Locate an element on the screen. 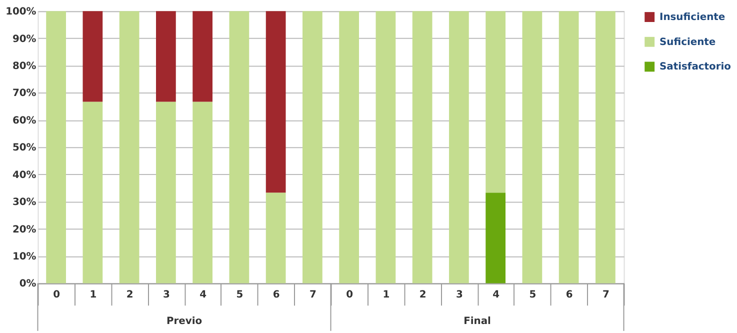 The image size is (737, 333). legend-label: Satisfactorio is located at coordinates (696, 67).